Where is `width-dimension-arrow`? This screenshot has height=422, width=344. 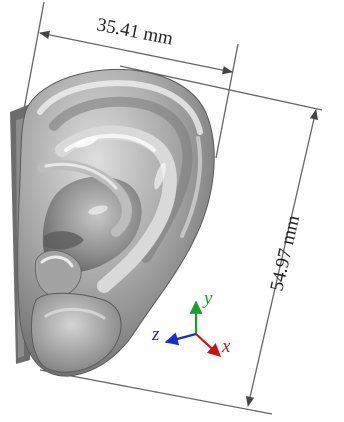
width-dimension-arrow is located at coordinates (136, 52).